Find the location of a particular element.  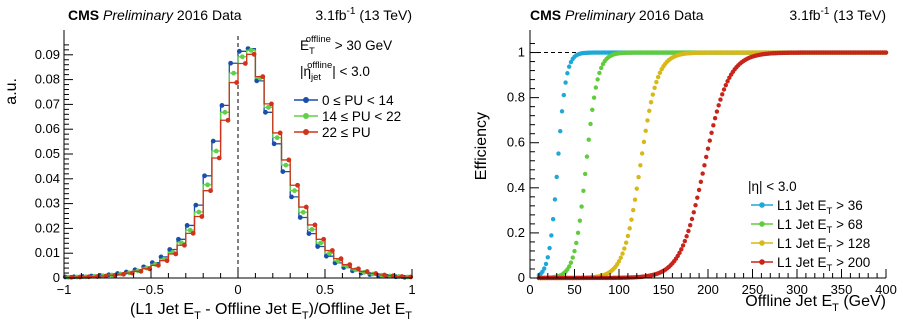

left-y-tick-label: 0.07 is located at coordinates (47, 103).